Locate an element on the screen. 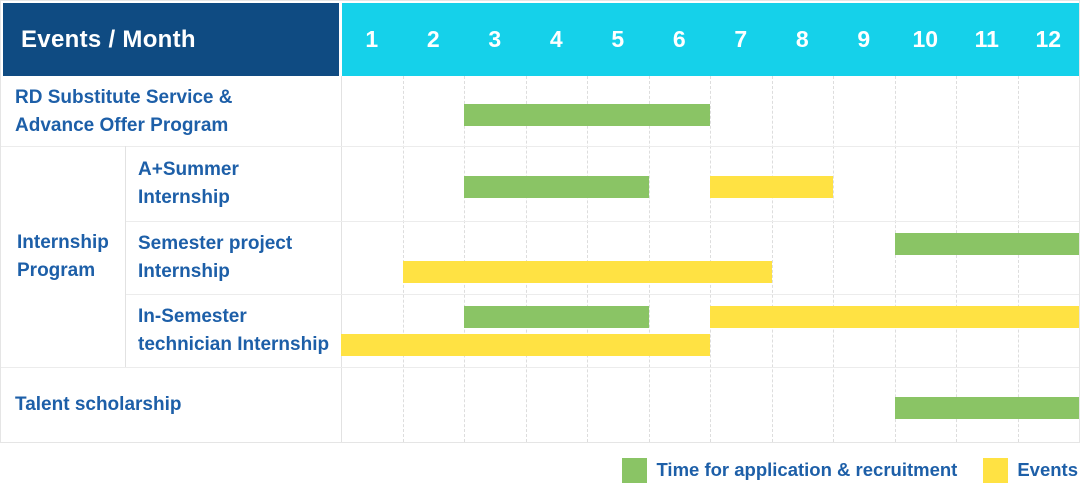 The height and width of the screenshot is (494, 1080). row-label-line: RD Substitute Service & is located at coordinates (124, 97).